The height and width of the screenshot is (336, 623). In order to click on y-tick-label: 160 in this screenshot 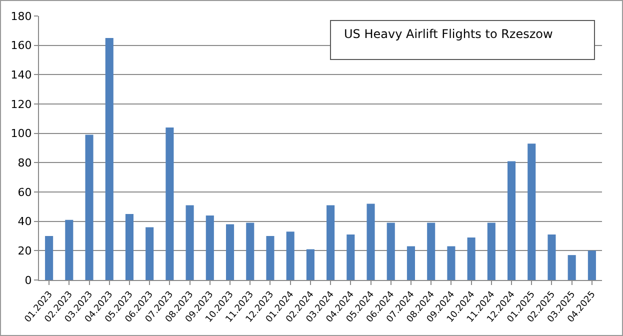, I will do `click(21, 45)`.